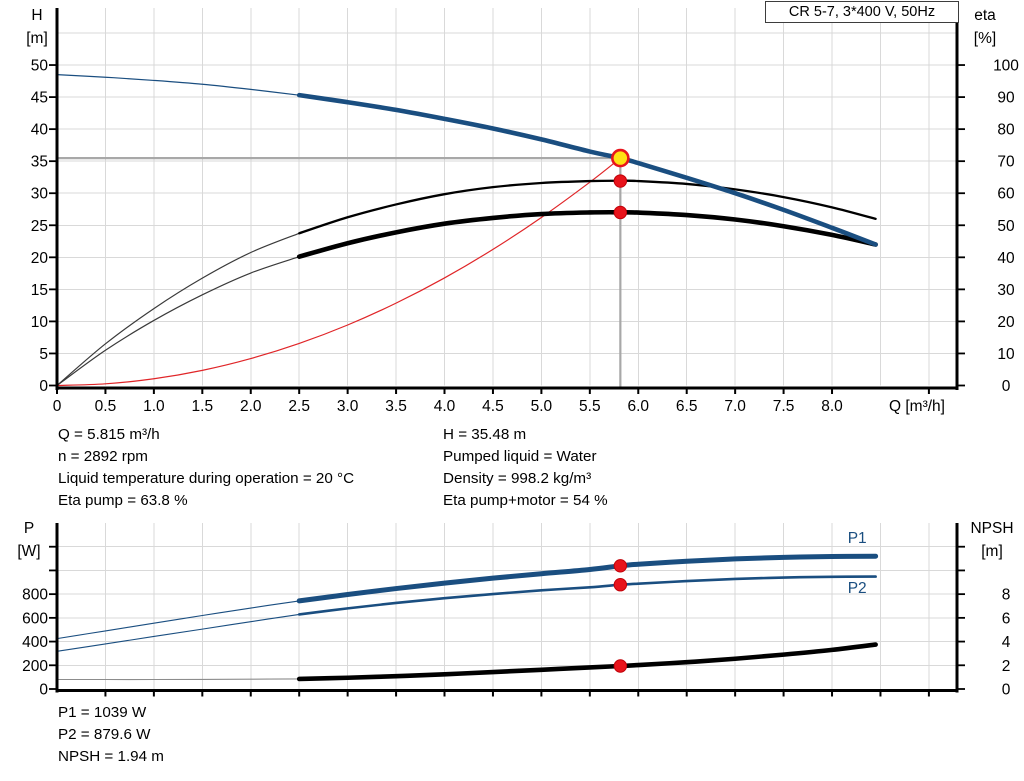  I want to click on duty-point-marker, so click(620, 158).